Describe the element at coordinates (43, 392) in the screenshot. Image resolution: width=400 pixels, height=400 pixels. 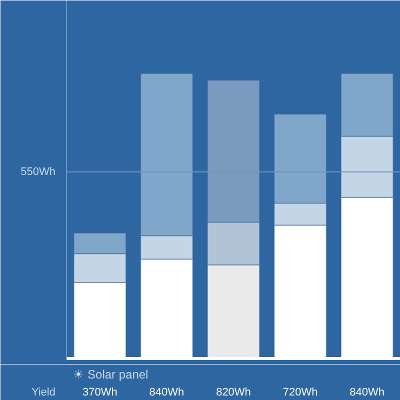
I see `text: Yield` at that location.